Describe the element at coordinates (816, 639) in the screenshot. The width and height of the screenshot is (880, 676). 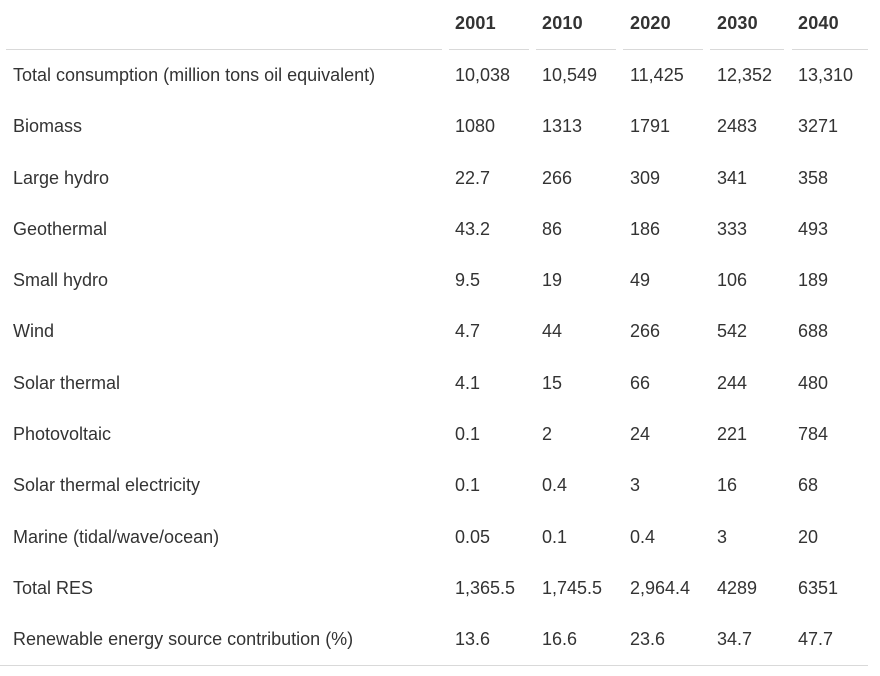
I see `table-cell: 47.7` at that location.